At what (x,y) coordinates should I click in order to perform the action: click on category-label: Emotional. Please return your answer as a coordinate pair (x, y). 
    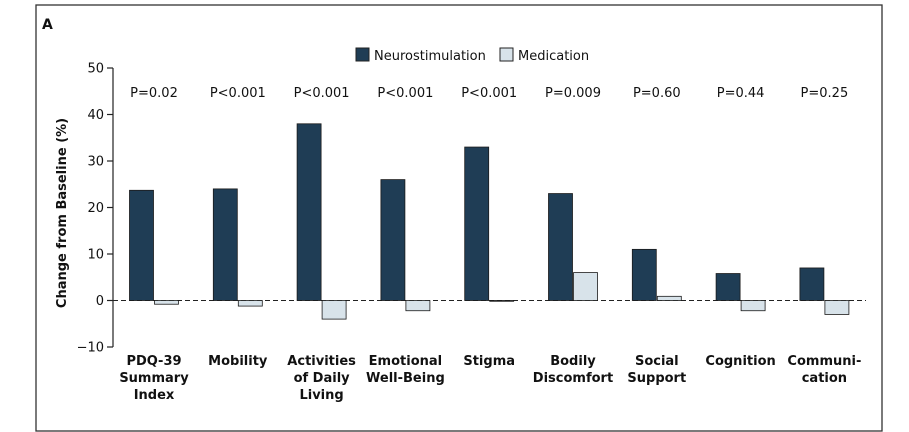
    Looking at the image, I should click on (405, 361).